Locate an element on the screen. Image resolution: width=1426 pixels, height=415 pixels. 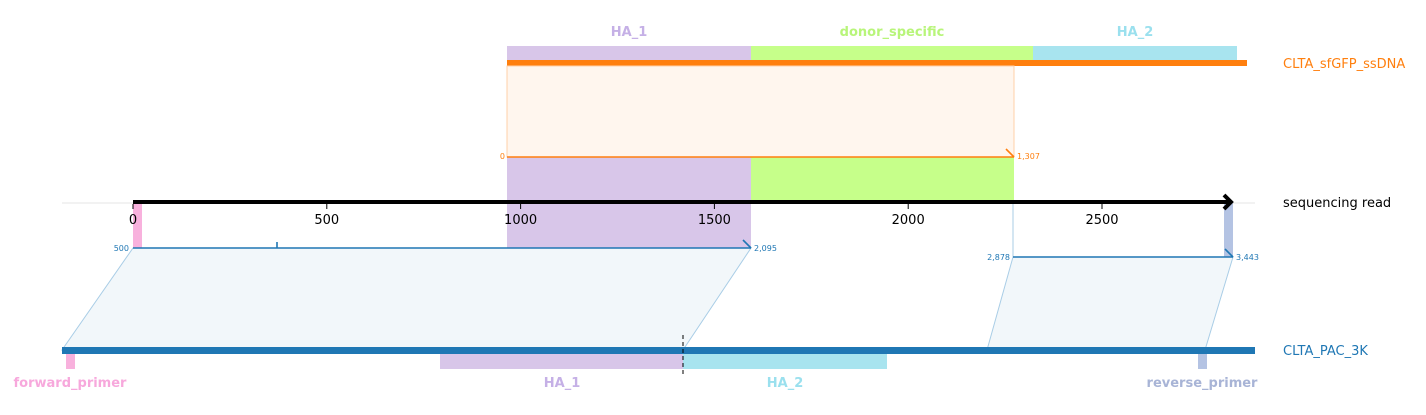
right-alignment-end: 3,443 is located at coordinates (1247, 257).